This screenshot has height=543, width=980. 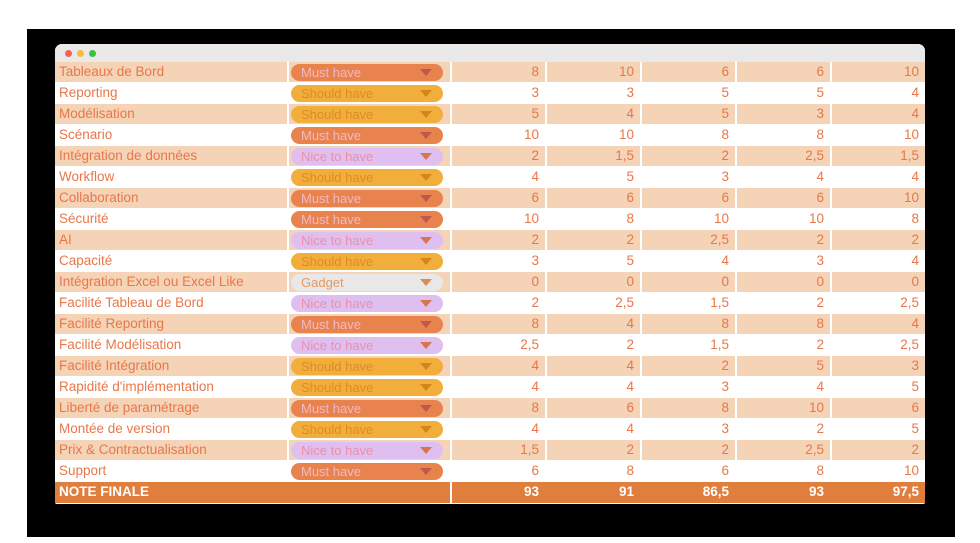 What do you see at coordinates (68, 53) in the screenshot?
I see `close-window-button` at bounding box center [68, 53].